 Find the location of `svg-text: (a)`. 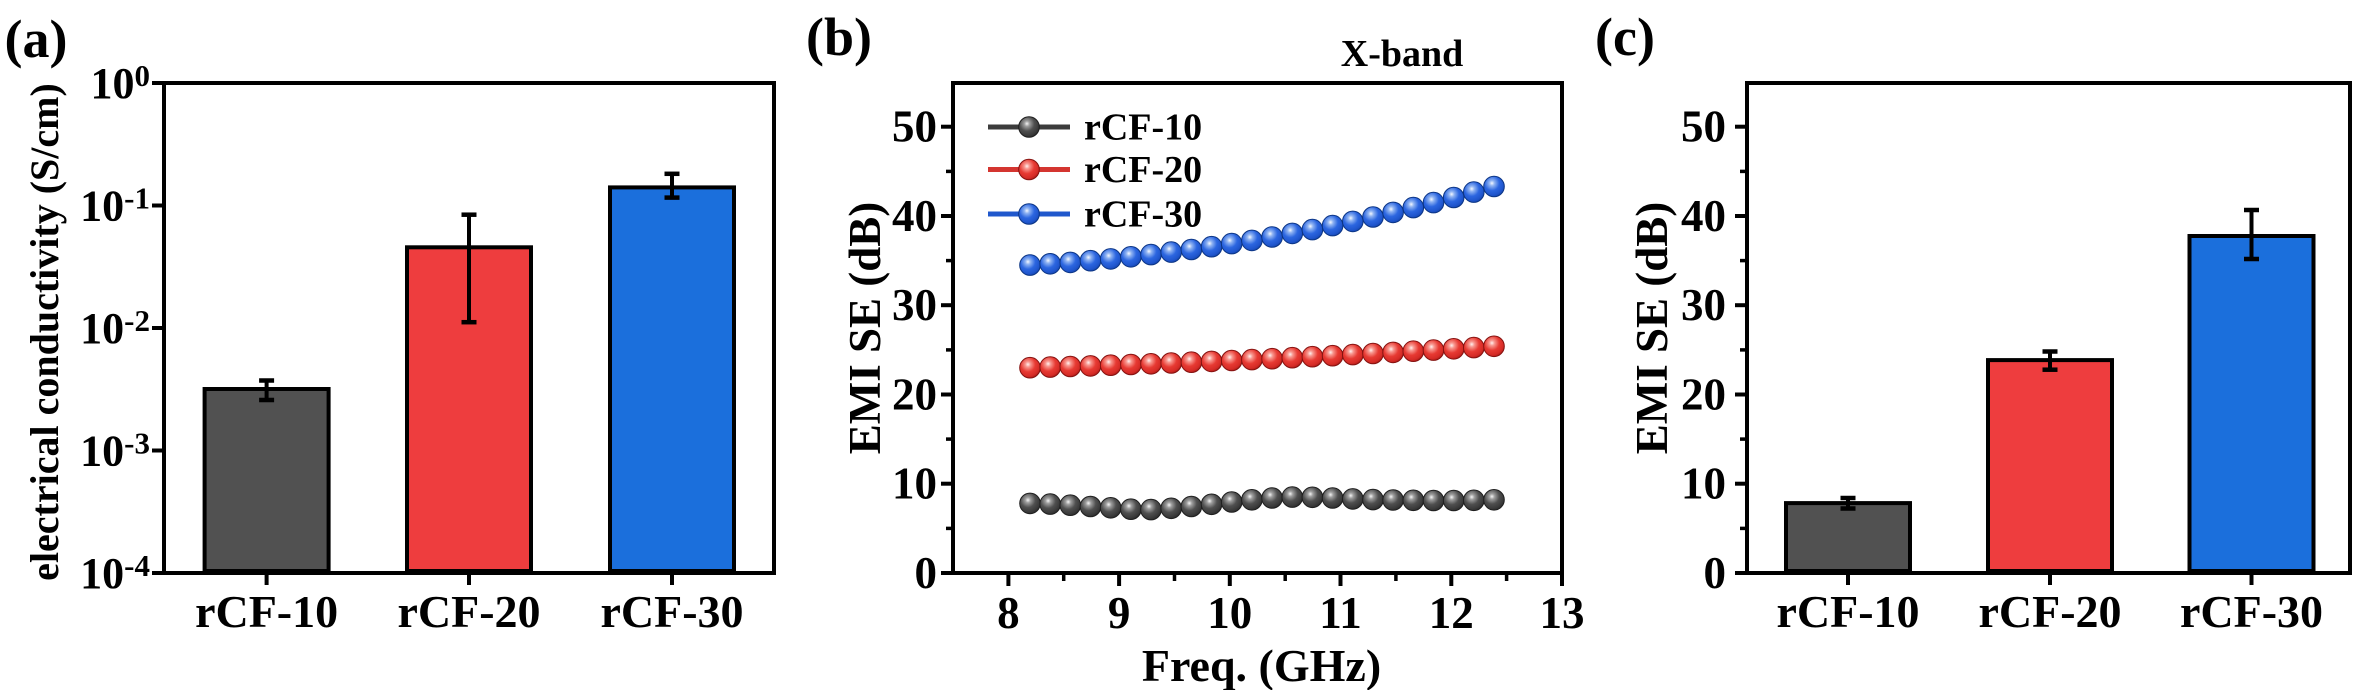

svg-text: (a) is located at coordinates (36, 39).